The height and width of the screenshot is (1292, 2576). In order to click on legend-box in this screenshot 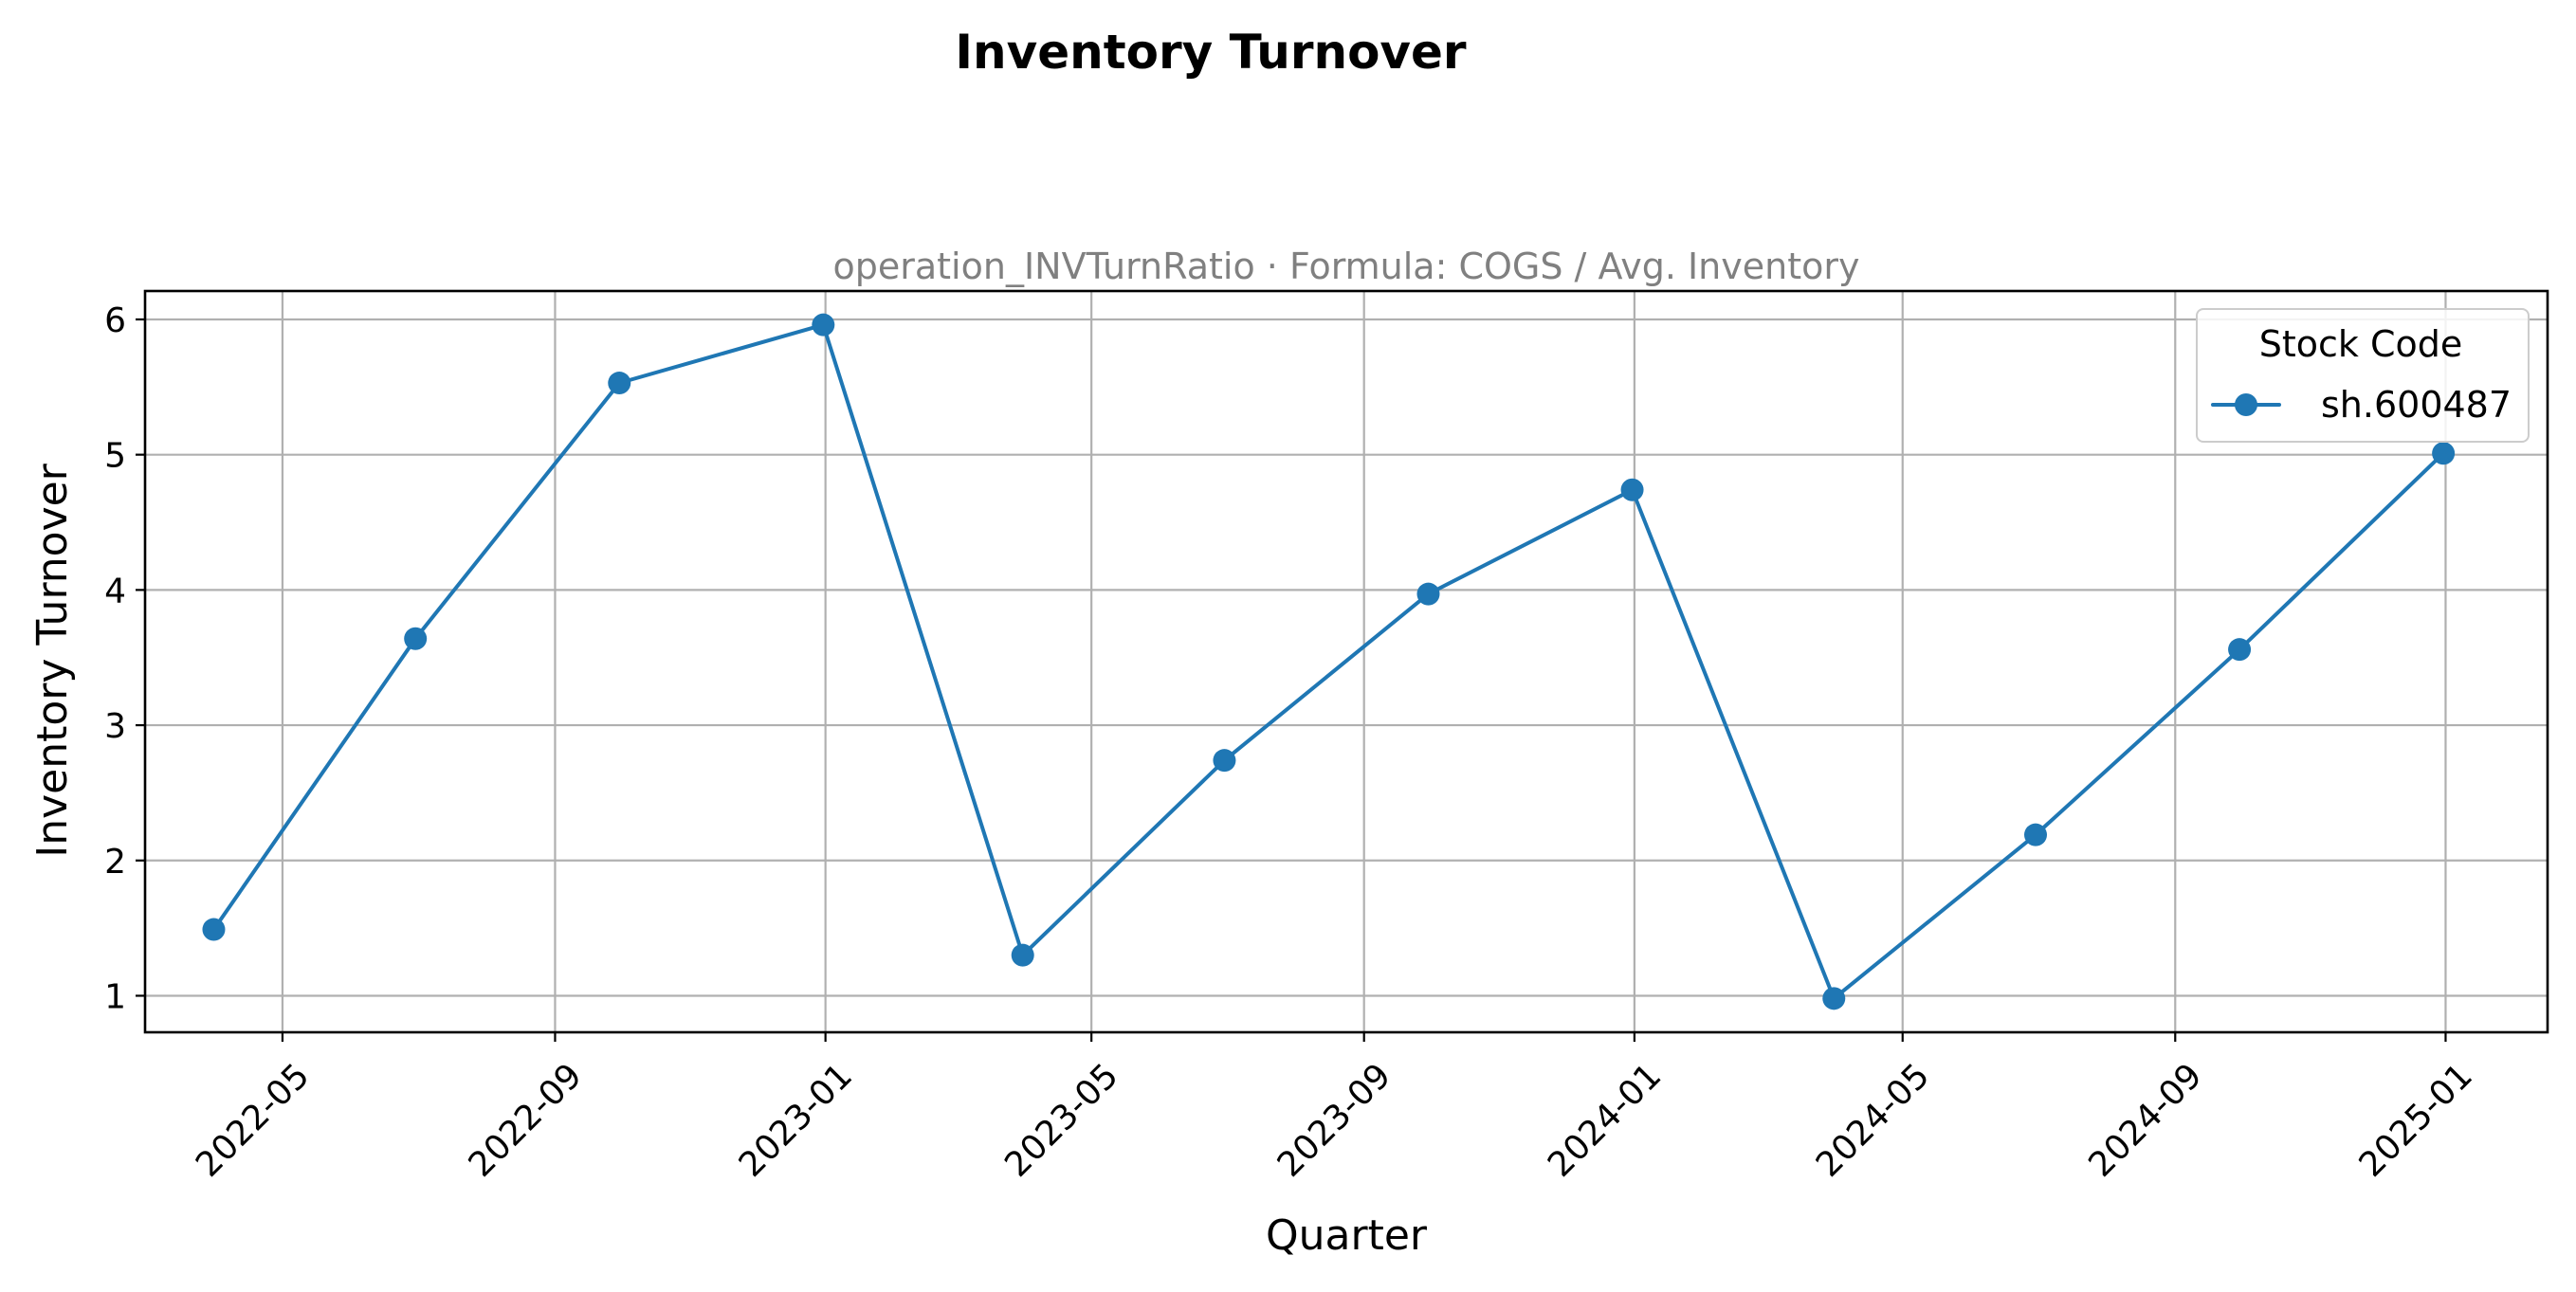, I will do `click(2363, 375)`.